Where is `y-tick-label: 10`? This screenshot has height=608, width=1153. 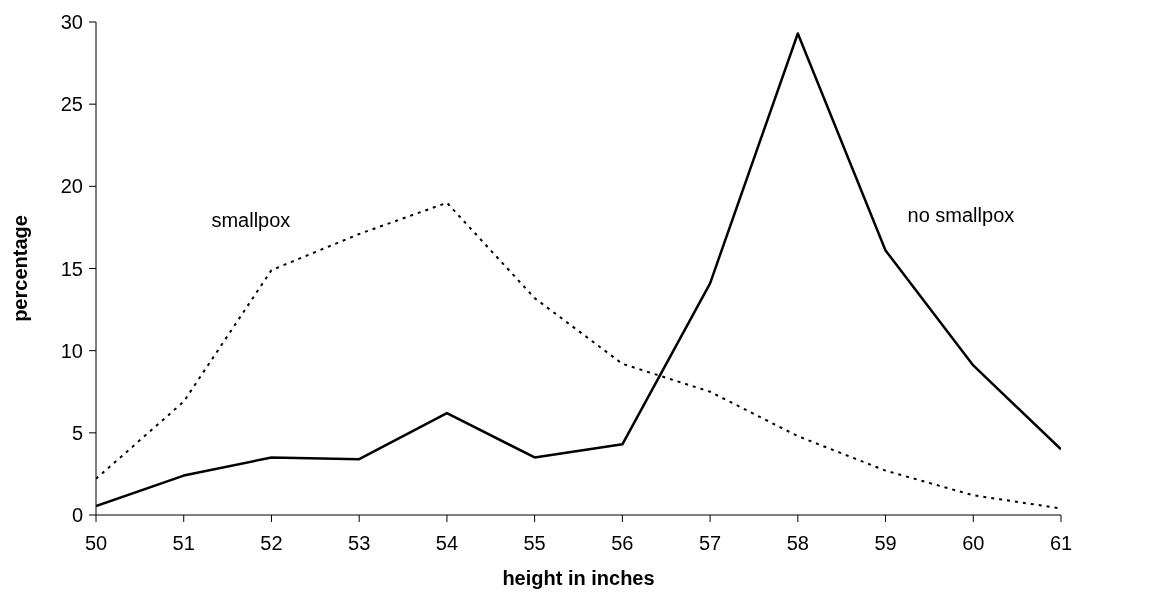 y-tick-label: 10 is located at coordinates (71, 350).